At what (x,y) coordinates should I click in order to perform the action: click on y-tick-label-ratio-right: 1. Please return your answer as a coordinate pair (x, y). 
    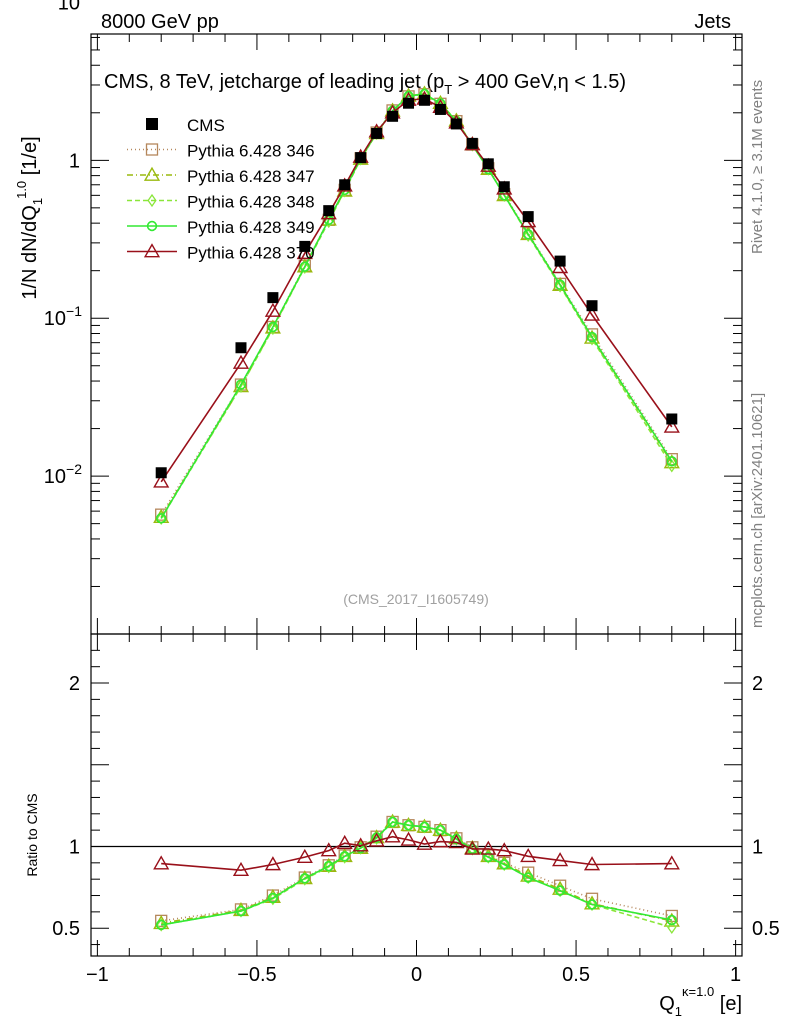
    Looking at the image, I should click on (757, 847).